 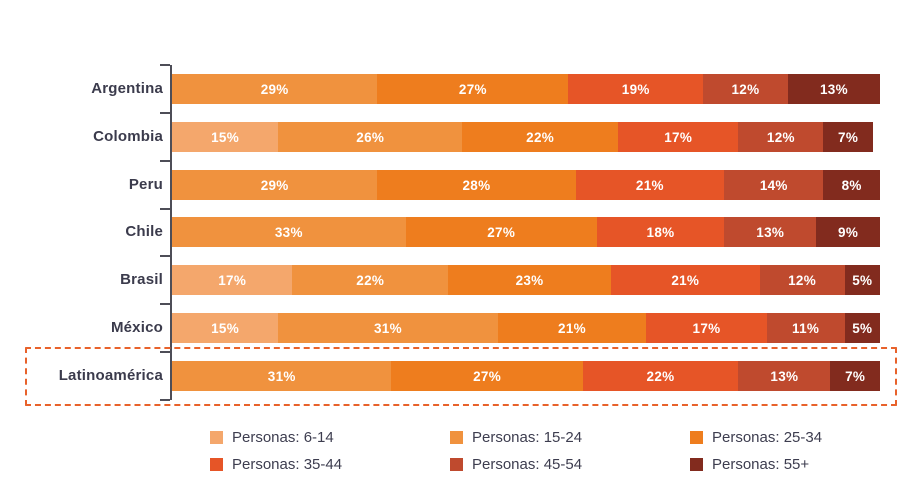 I want to click on legend-item-personas-35-44: Personas: 35-44, so click(x=330, y=464).